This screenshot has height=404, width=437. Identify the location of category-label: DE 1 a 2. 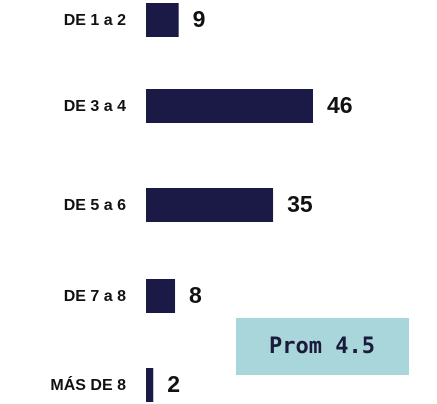
(95, 20).